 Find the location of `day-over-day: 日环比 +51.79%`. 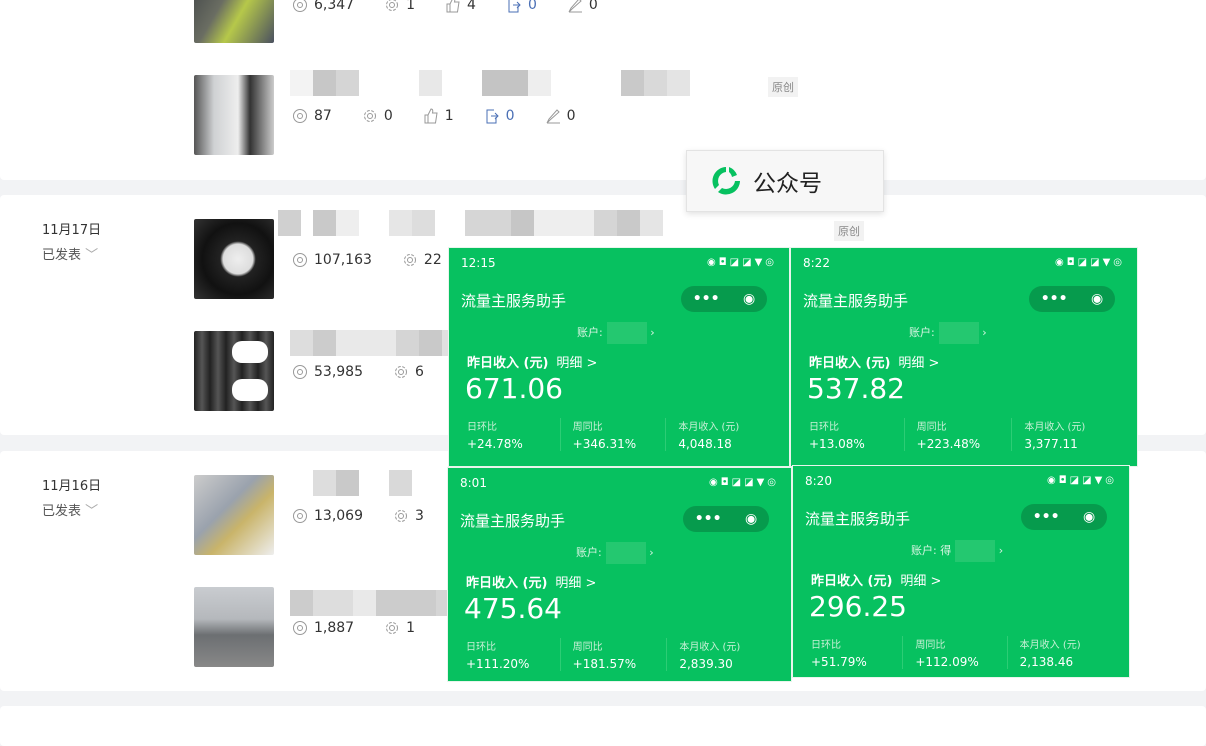

day-over-day: 日环比 +51.79% is located at coordinates (856, 652).